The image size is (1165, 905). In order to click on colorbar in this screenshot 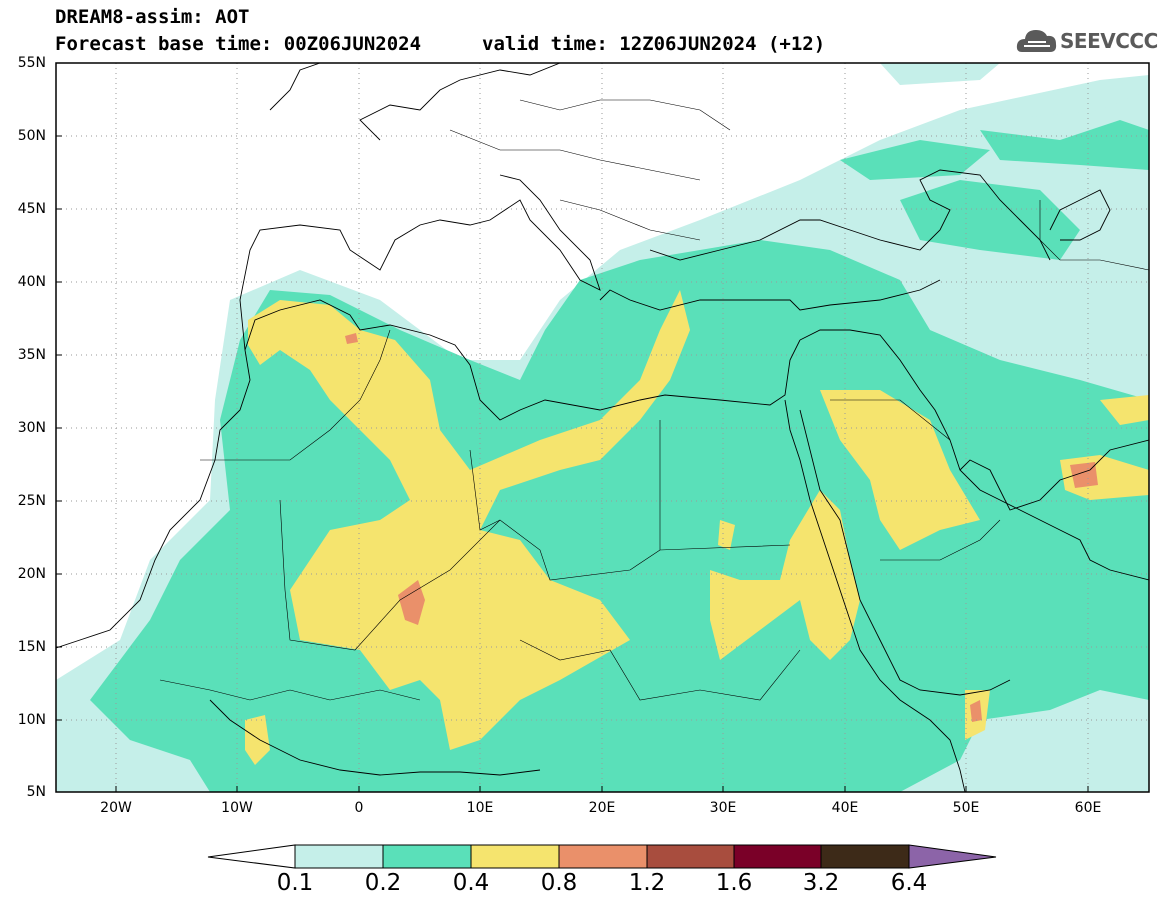, I will do `click(602, 856)`.